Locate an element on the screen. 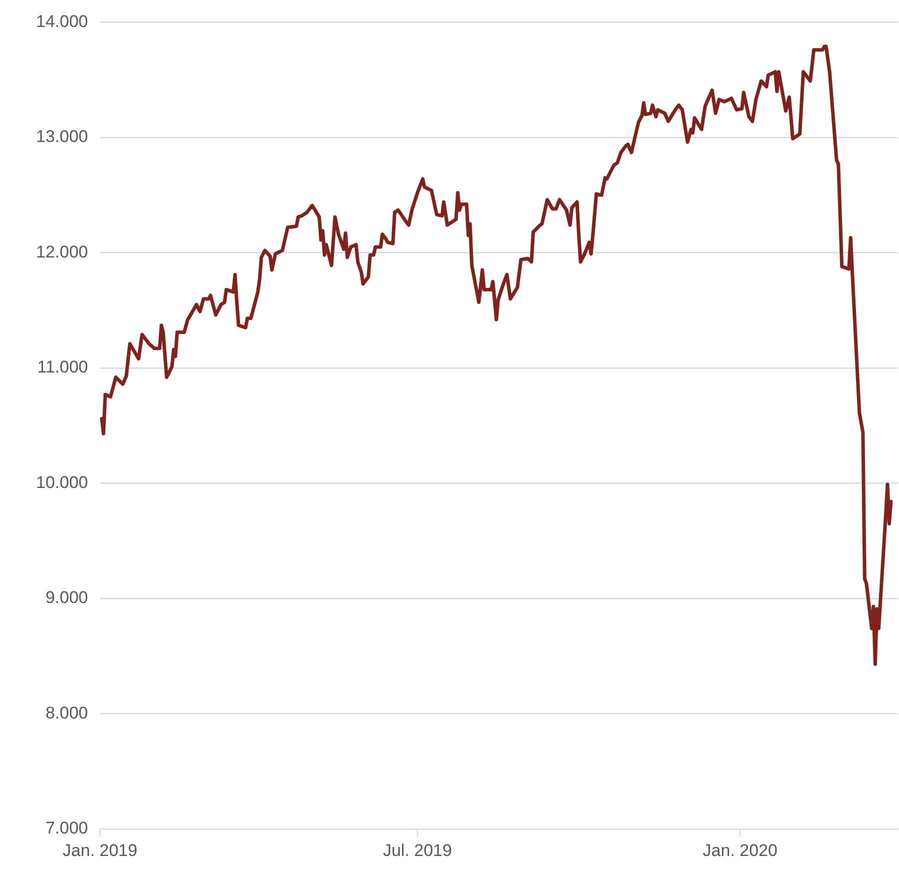 This screenshot has width=899, height=869. y-tick-label: 12.000 is located at coordinates (62, 252).